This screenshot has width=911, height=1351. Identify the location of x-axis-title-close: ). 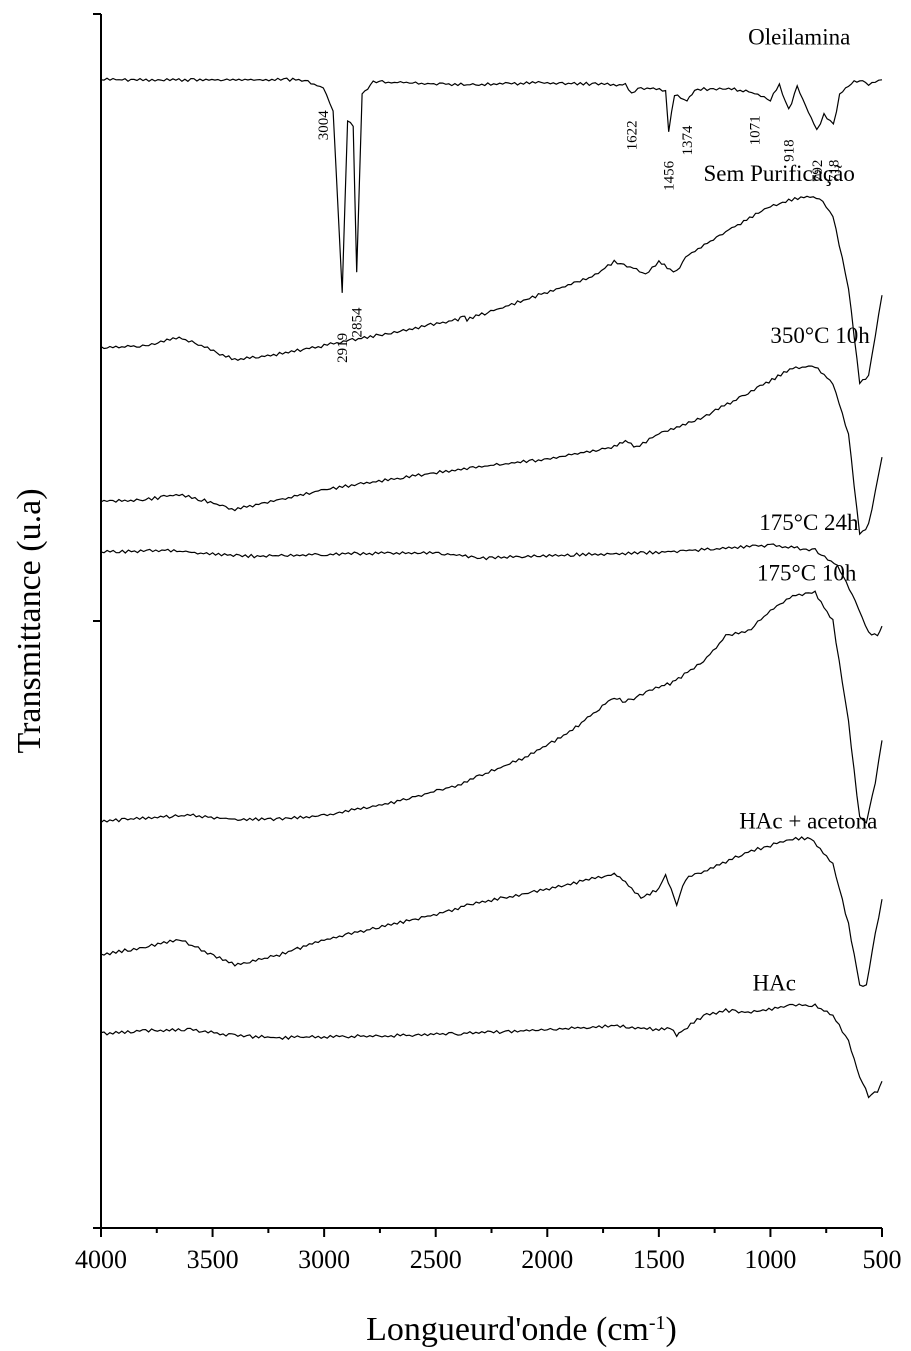
(671, 1329).